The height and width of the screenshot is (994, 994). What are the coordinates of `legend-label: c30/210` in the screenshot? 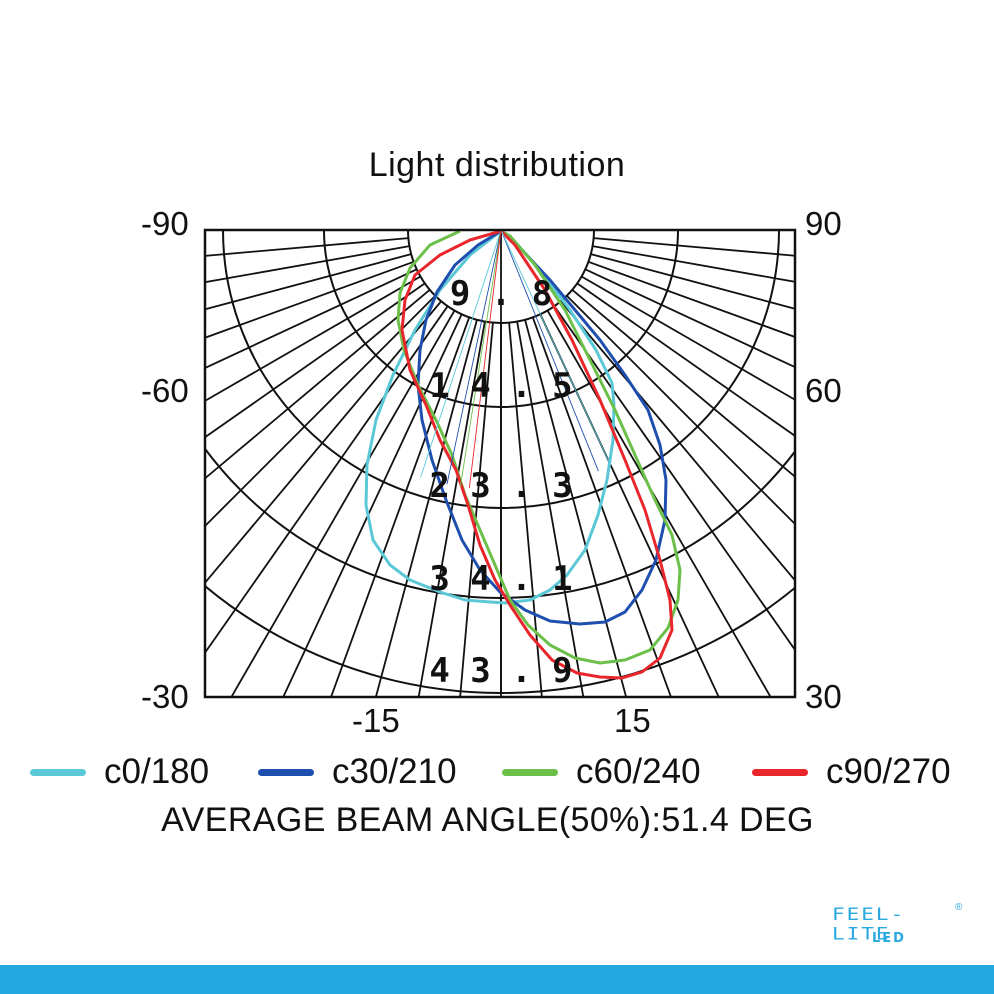 It's located at (394, 771).